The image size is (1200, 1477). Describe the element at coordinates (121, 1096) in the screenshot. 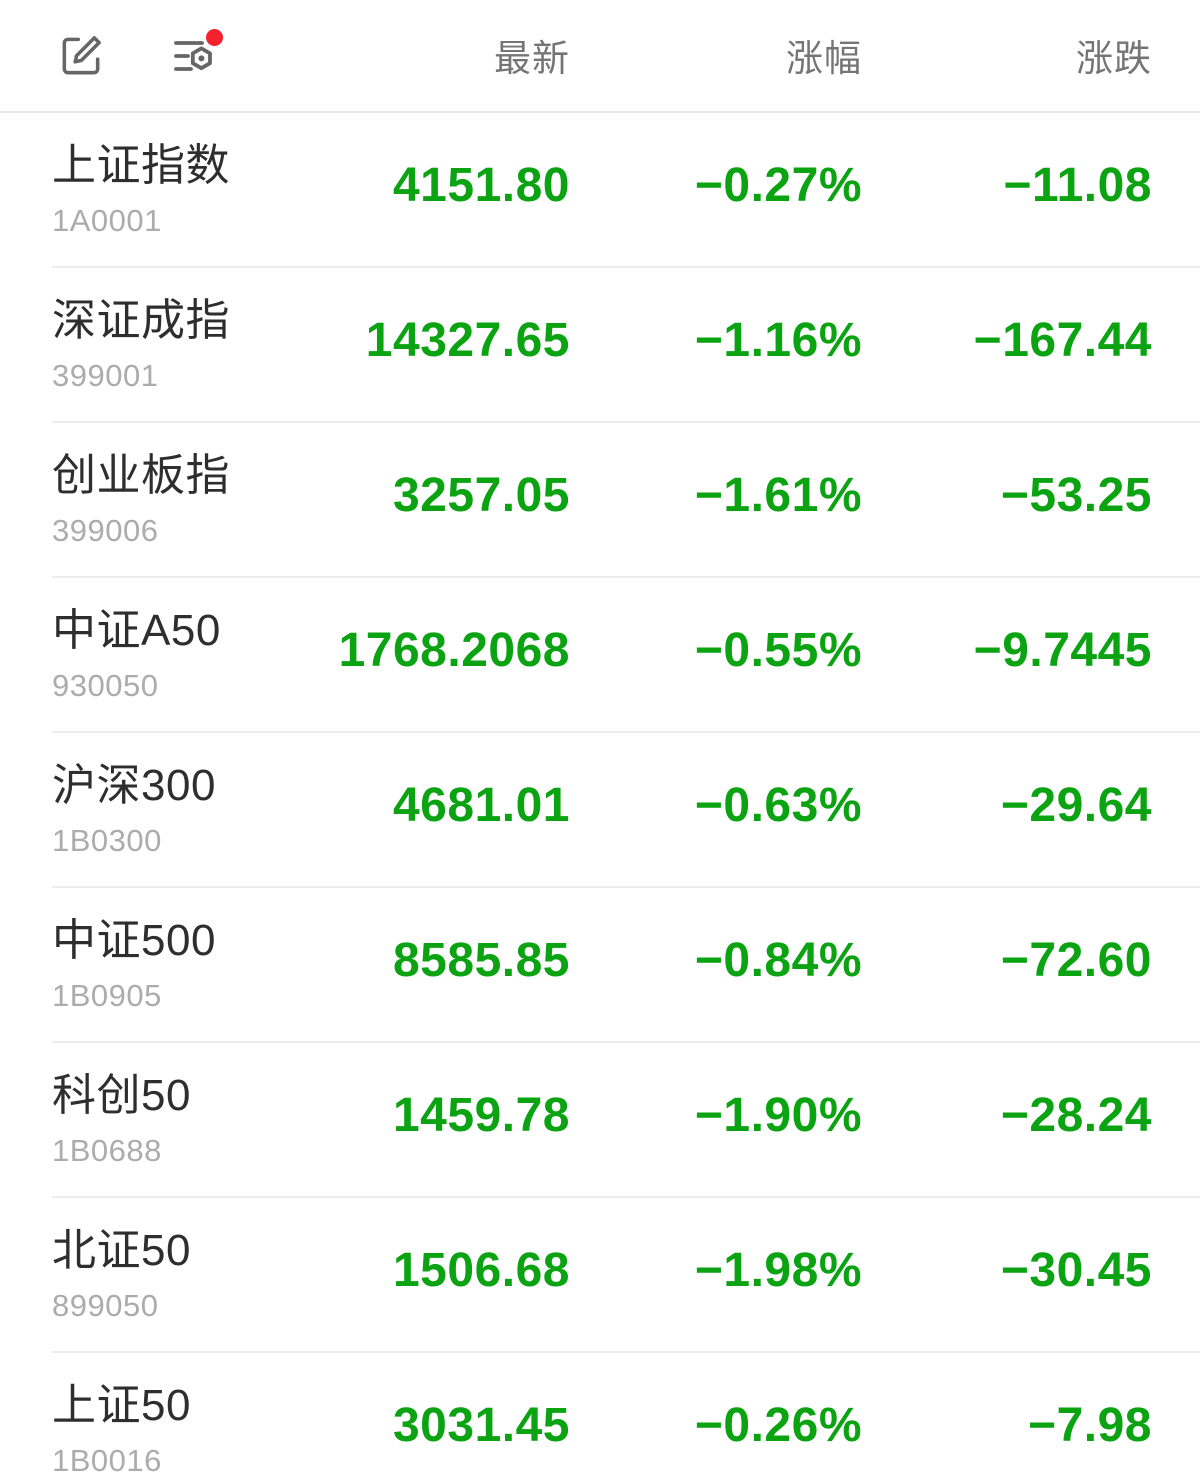

I see `index-name: 科创50` at that location.